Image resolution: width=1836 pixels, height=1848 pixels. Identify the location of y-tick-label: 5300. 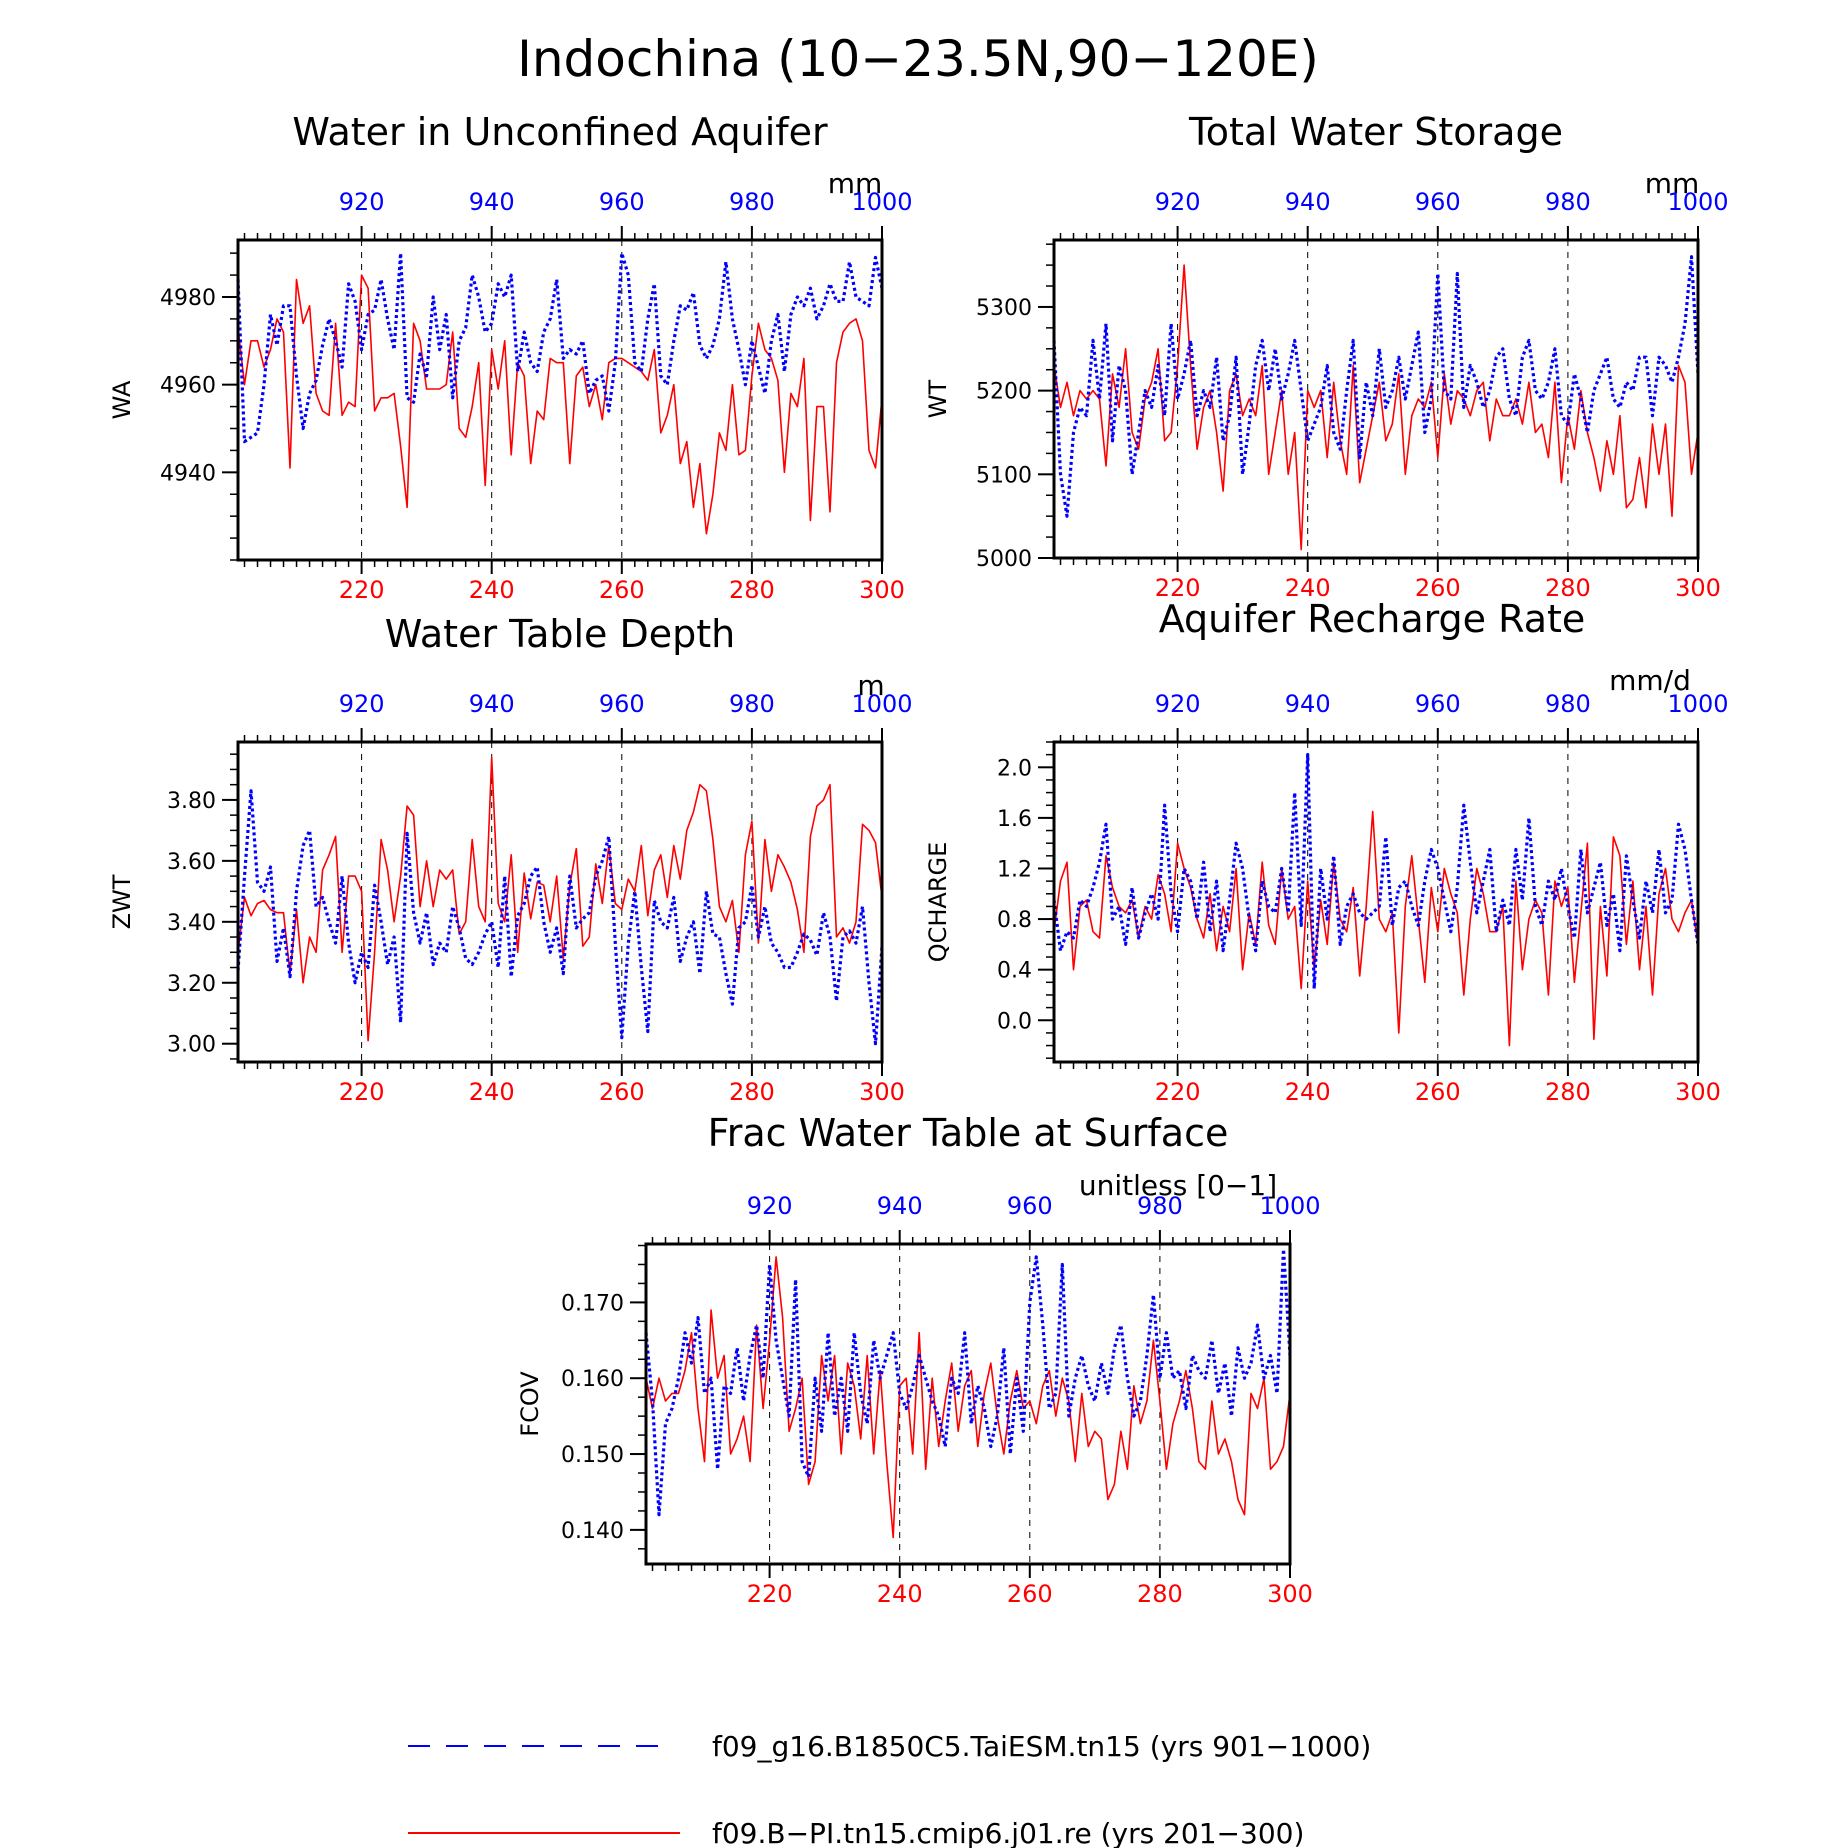
(1004, 308).